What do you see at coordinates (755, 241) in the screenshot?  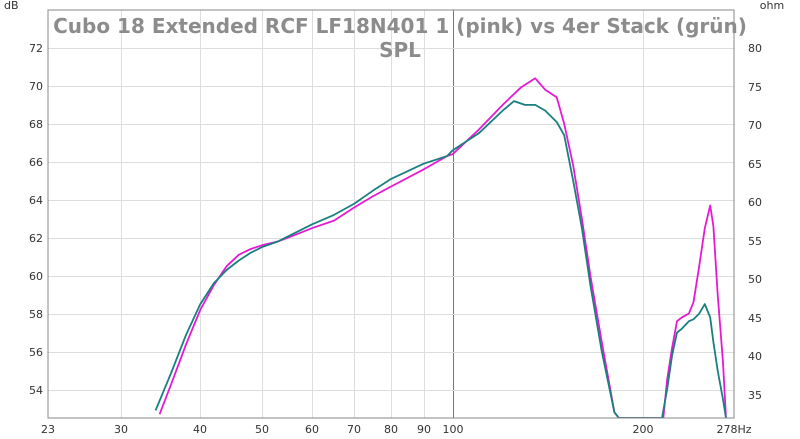 I see `y-right-tick-label: 55` at bounding box center [755, 241].